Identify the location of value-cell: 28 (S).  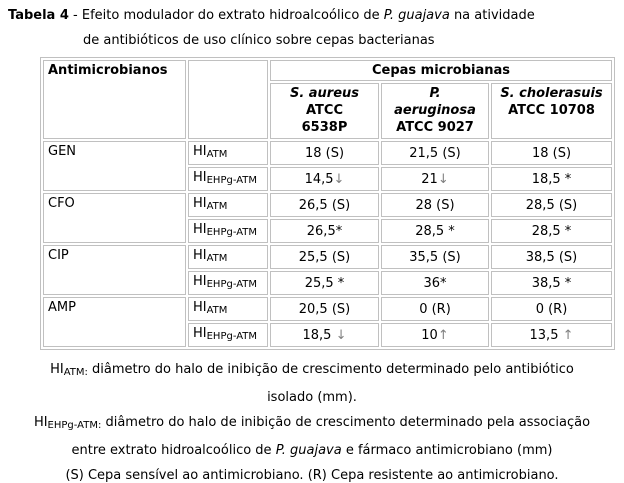
(435, 205).